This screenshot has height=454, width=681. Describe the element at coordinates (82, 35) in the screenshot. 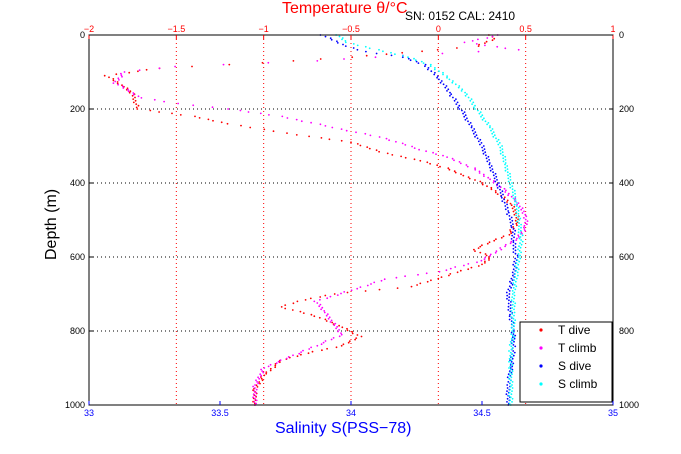

I see `depth-tick-label-left: 0` at that location.